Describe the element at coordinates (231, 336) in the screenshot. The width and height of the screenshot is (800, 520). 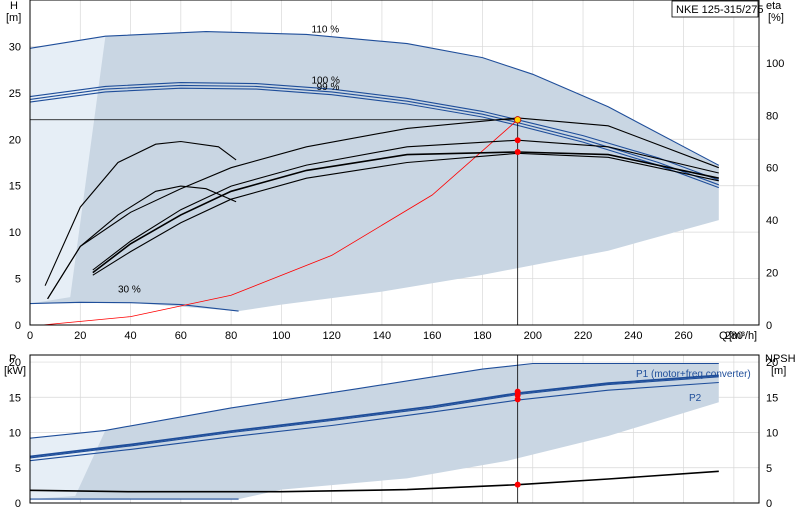
I see `x-tick-label: 80` at that location.